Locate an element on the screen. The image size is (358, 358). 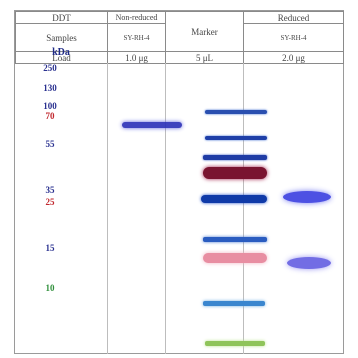
marker-cell: Marker is located at coordinates (205, 32).